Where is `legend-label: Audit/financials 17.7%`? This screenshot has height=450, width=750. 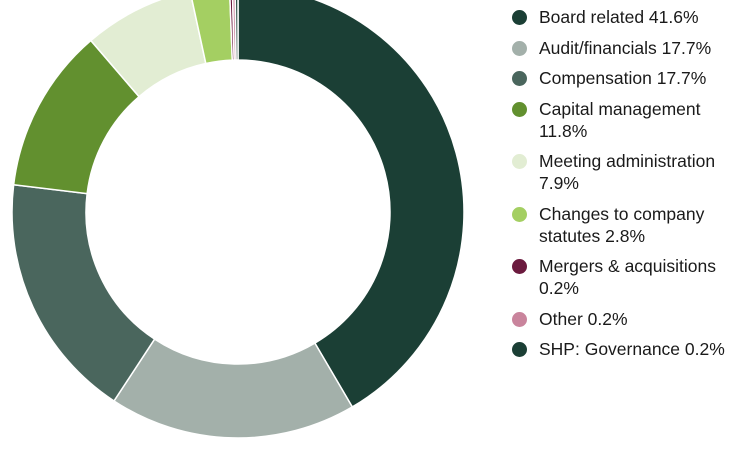 legend-label: Audit/financials 17.7% is located at coordinates (625, 47).